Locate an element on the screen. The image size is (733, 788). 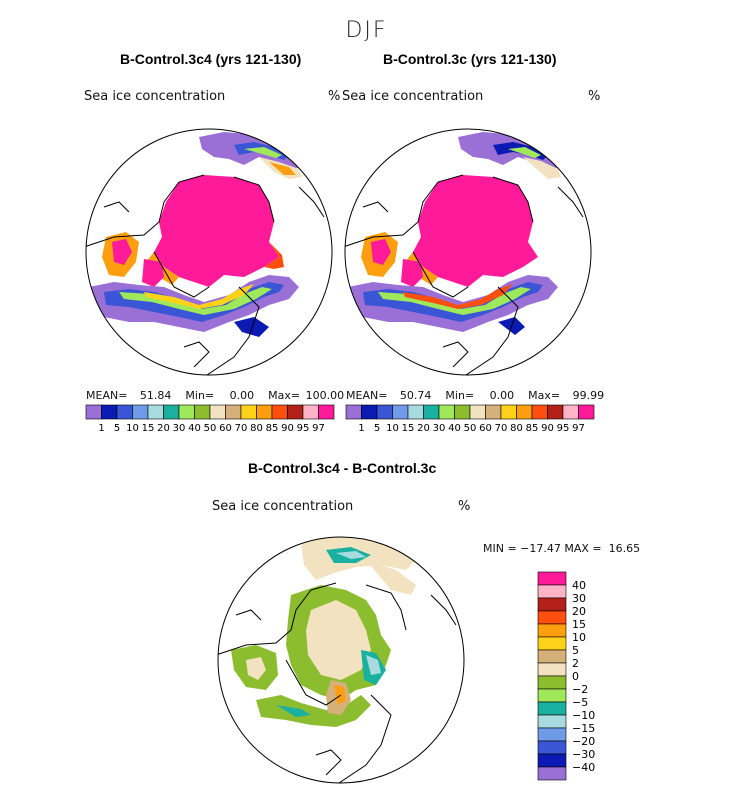
right-colorbar-label: 30 is located at coordinates (439, 428).